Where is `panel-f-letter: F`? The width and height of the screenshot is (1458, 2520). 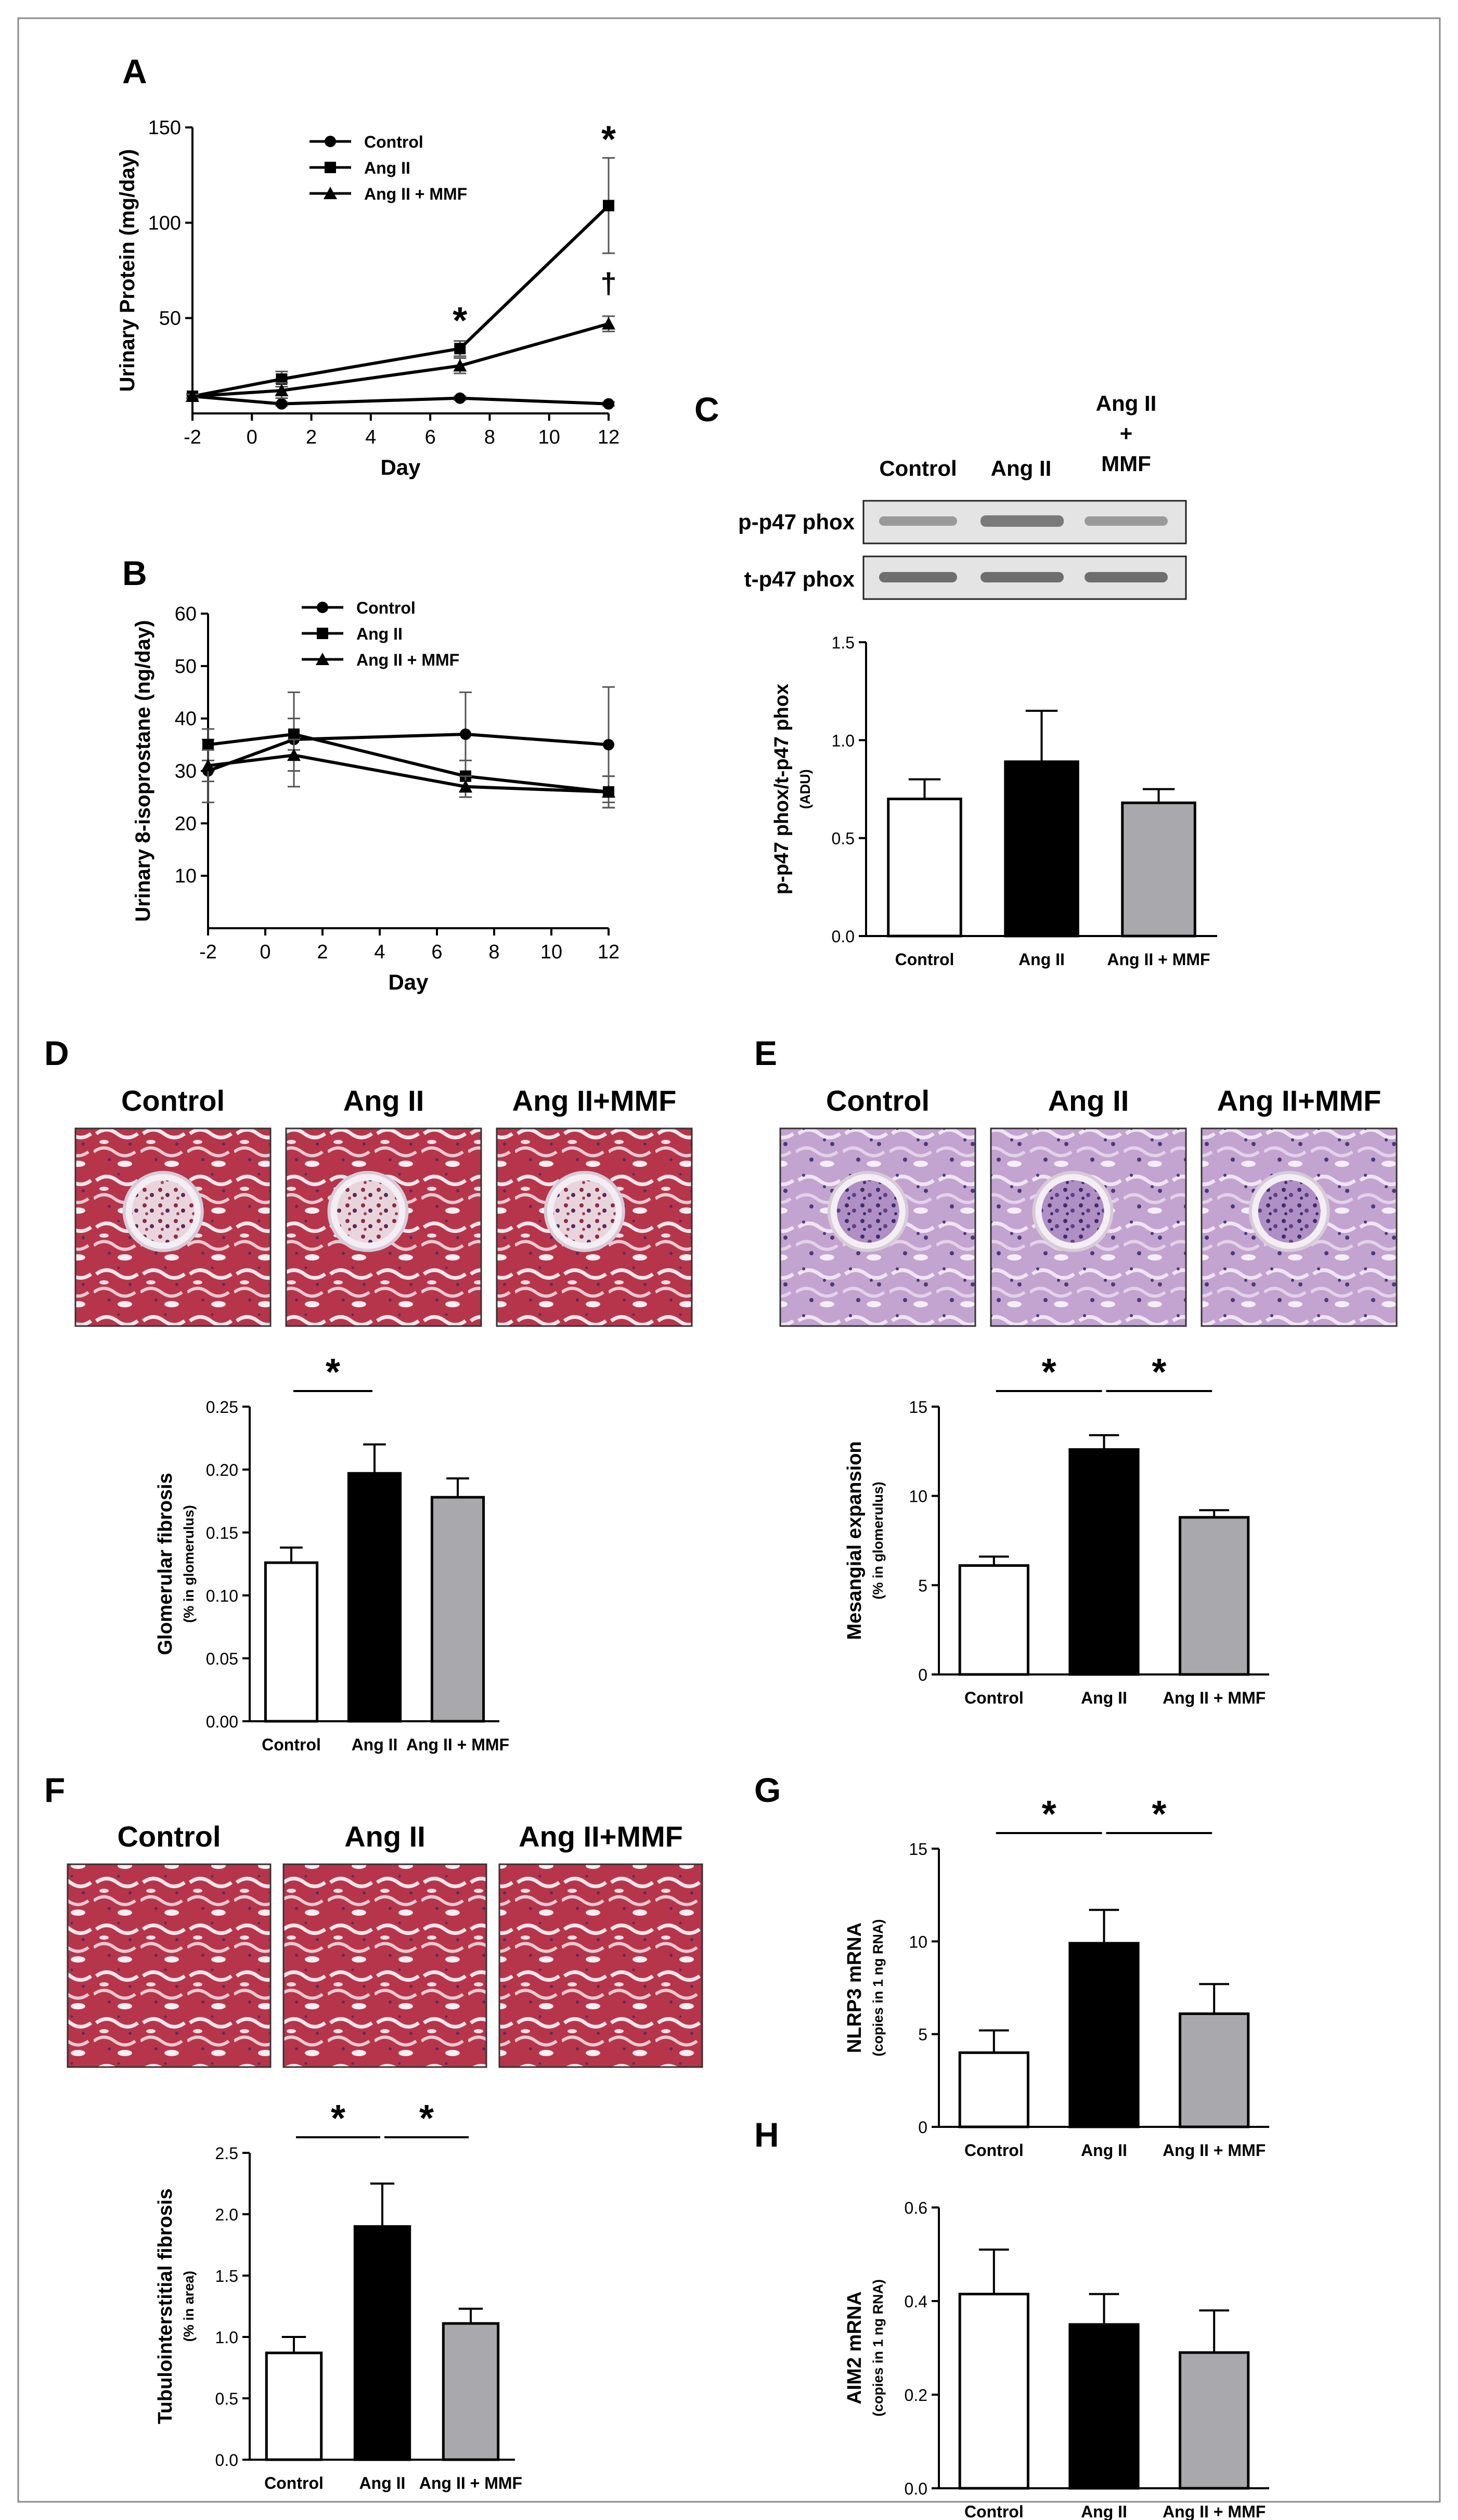 panel-f-letter: F is located at coordinates (54, 1790).